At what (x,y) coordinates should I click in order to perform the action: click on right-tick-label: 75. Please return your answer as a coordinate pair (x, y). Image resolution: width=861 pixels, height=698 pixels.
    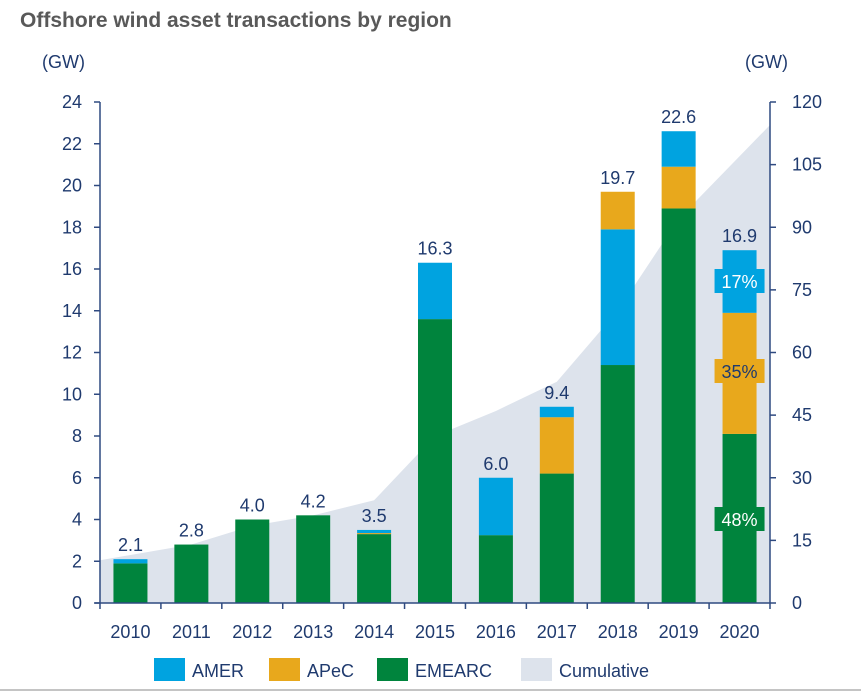
    Looking at the image, I should click on (802, 290).